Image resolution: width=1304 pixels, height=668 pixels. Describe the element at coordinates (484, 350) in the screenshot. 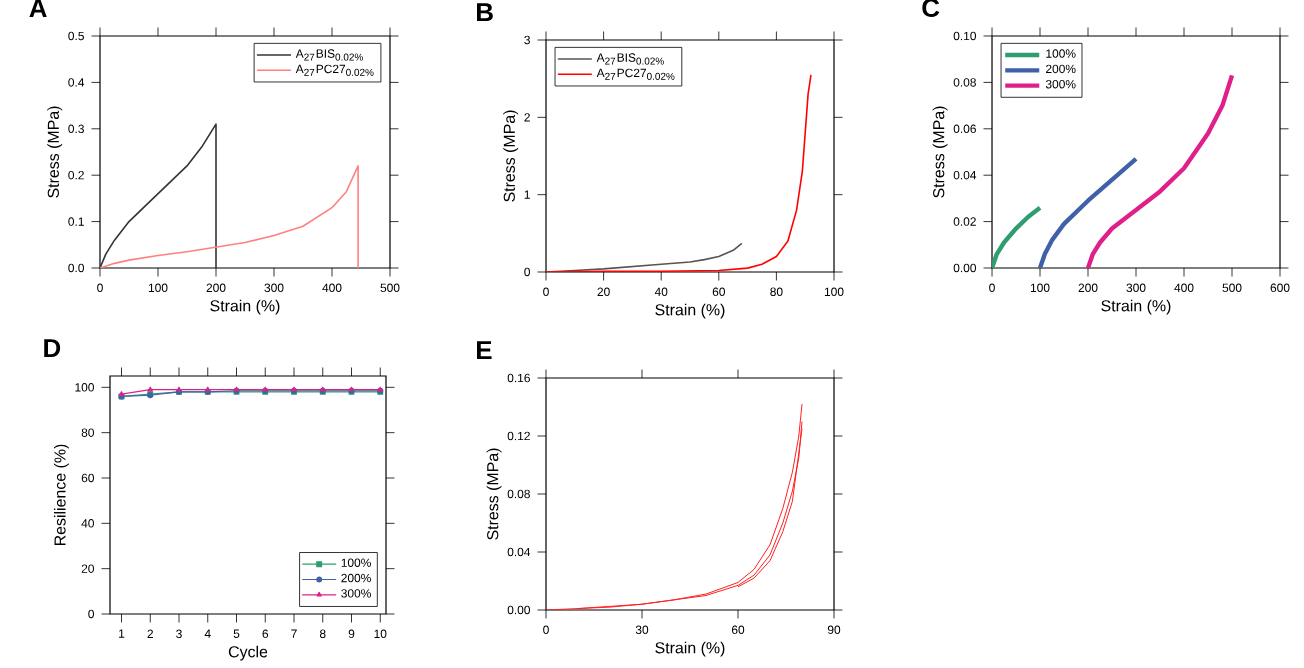

I see `chart-title: E` at that location.